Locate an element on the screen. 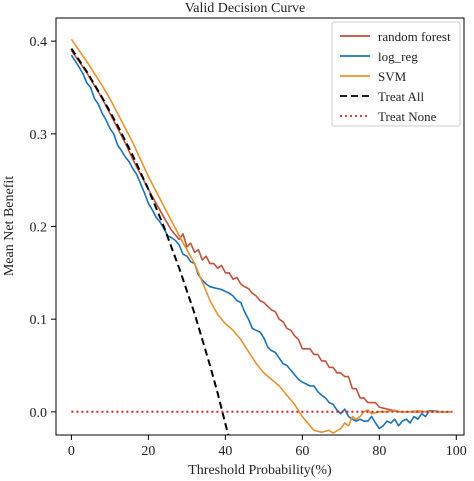  legend-label: Treat None is located at coordinates (407, 116).